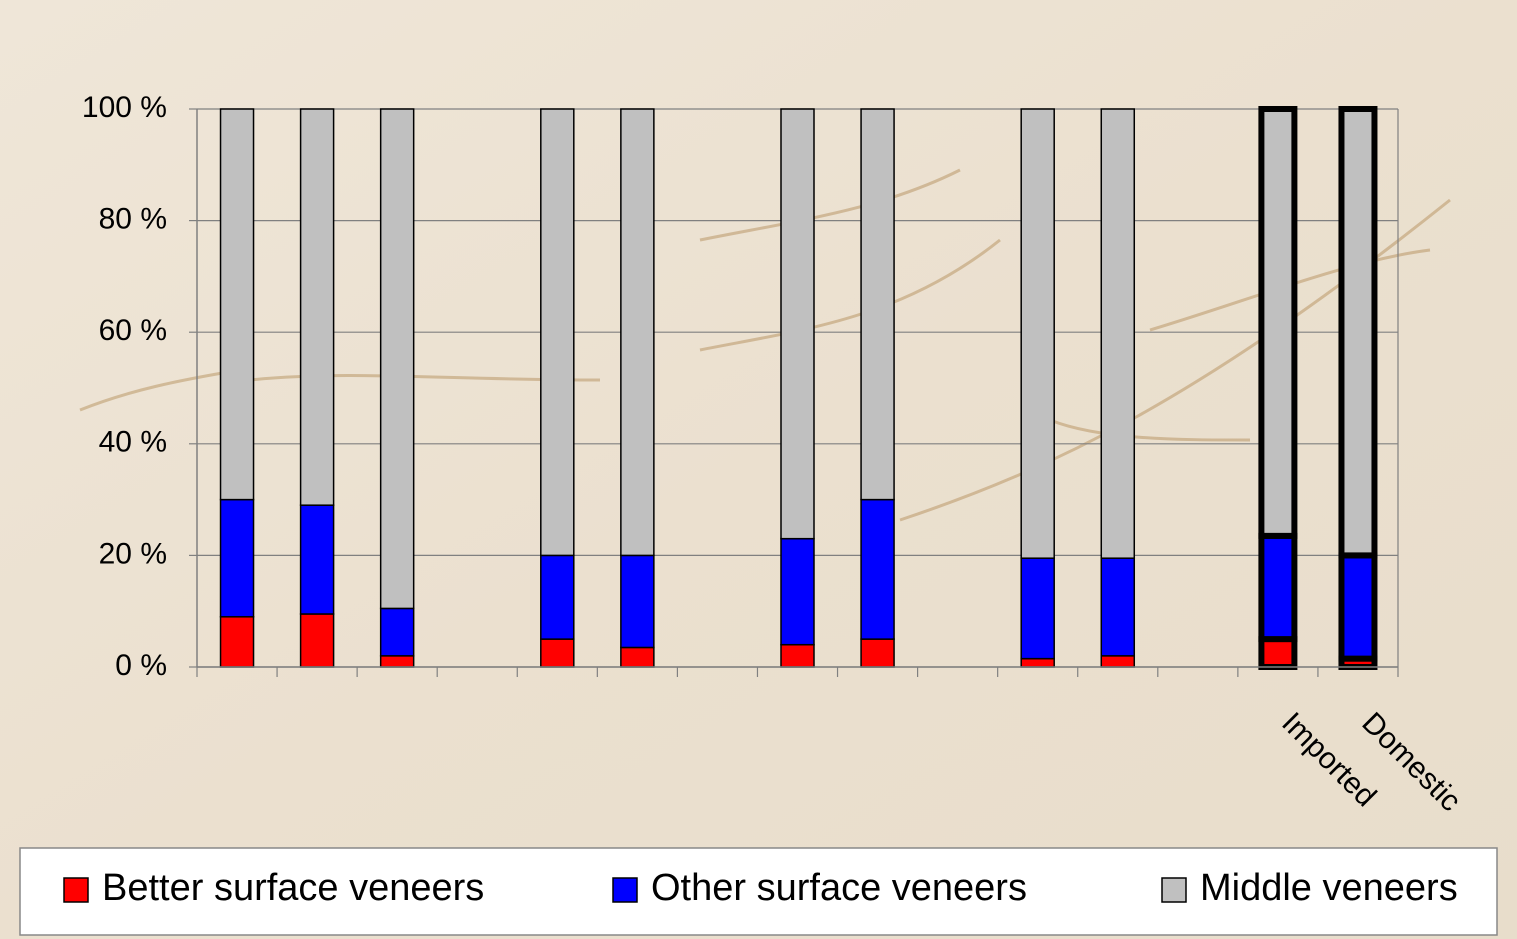 The height and width of the screenshot is (939, 1517). Describe the element at coordinates (133, 219) in the screenshot. I see `y-tick-label: 80 %` at that location.